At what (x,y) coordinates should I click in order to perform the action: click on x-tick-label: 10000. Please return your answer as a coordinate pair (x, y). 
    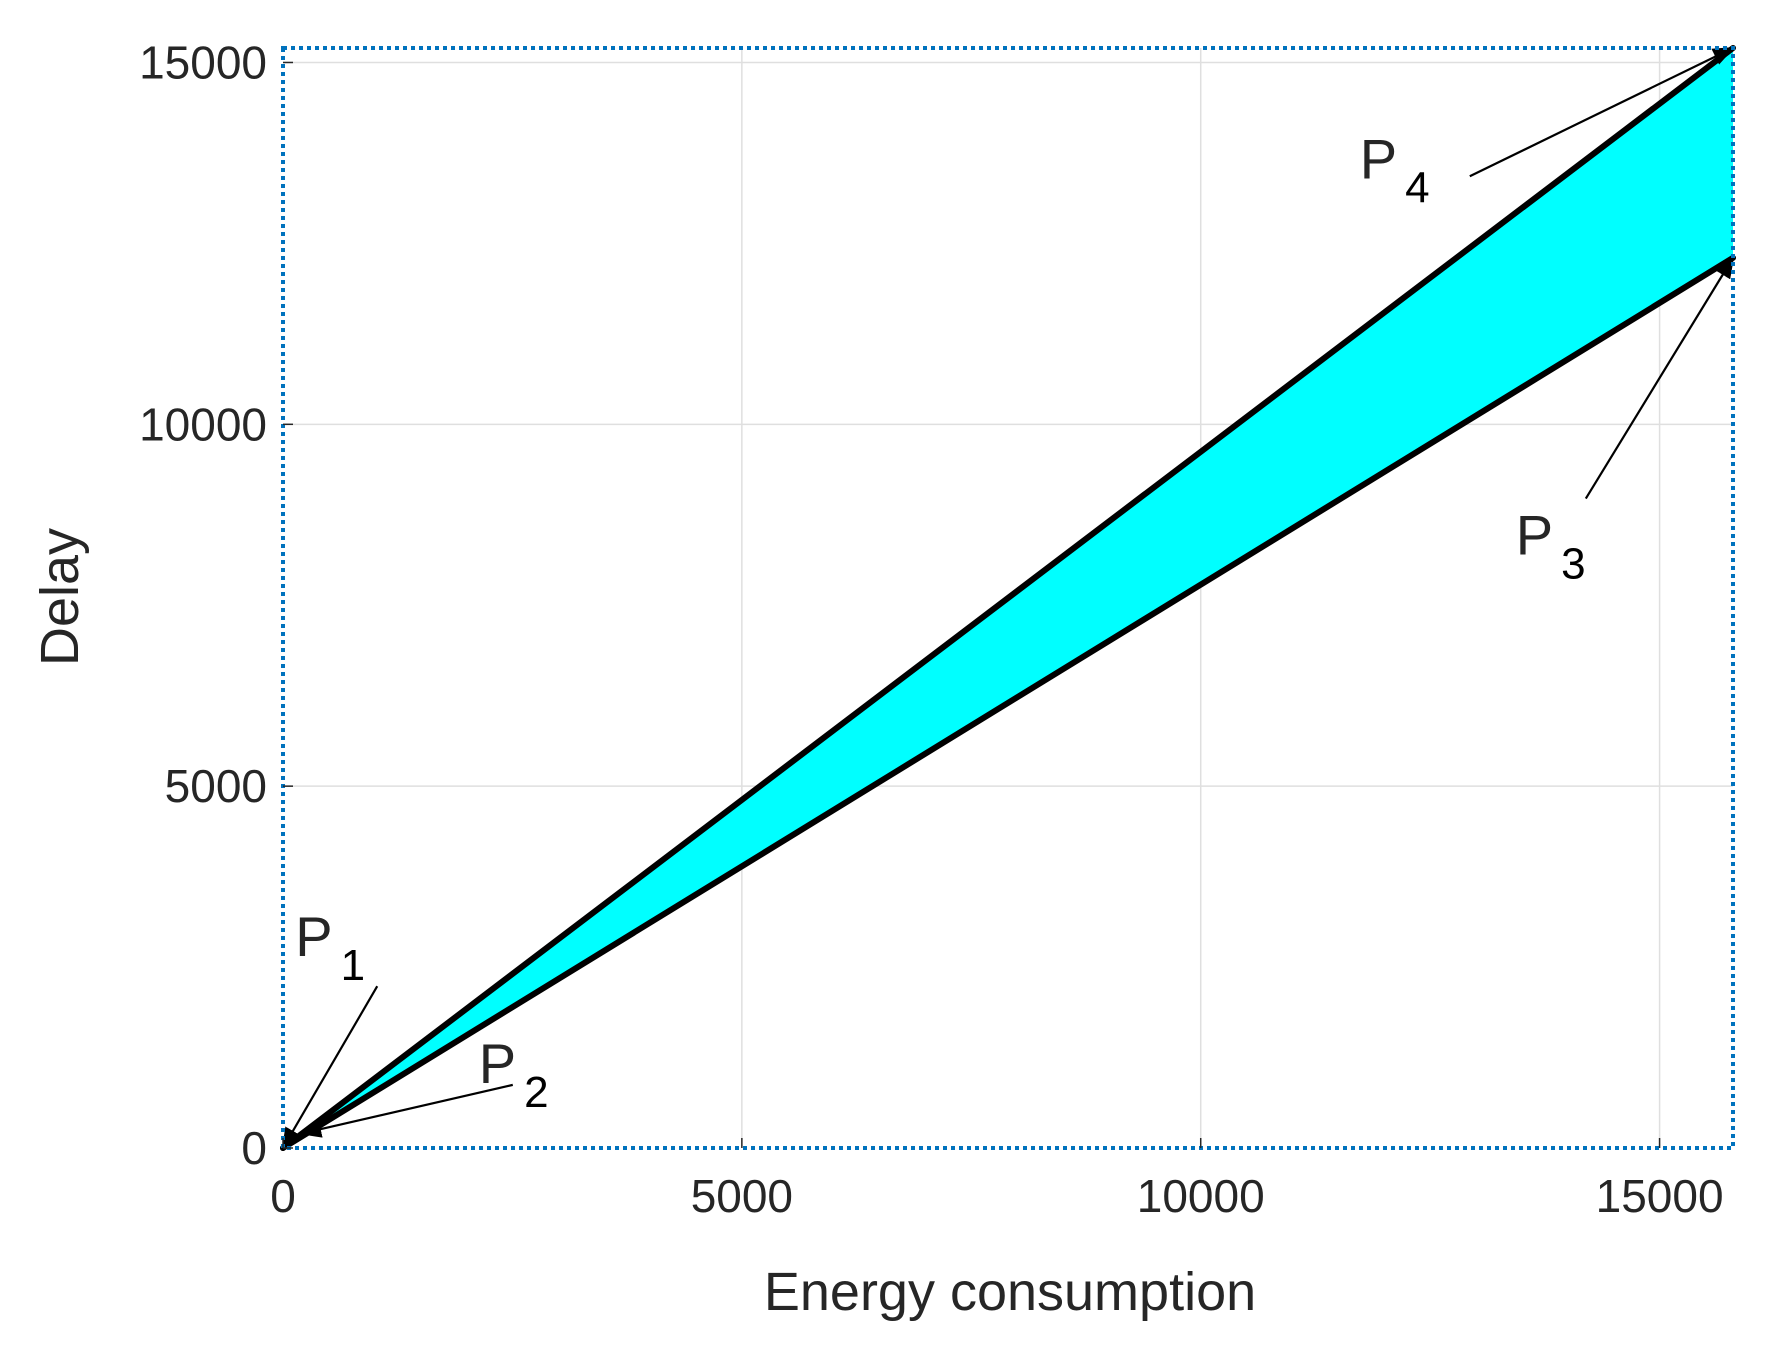
    Looking at the image, I should click on (1201, 1196).